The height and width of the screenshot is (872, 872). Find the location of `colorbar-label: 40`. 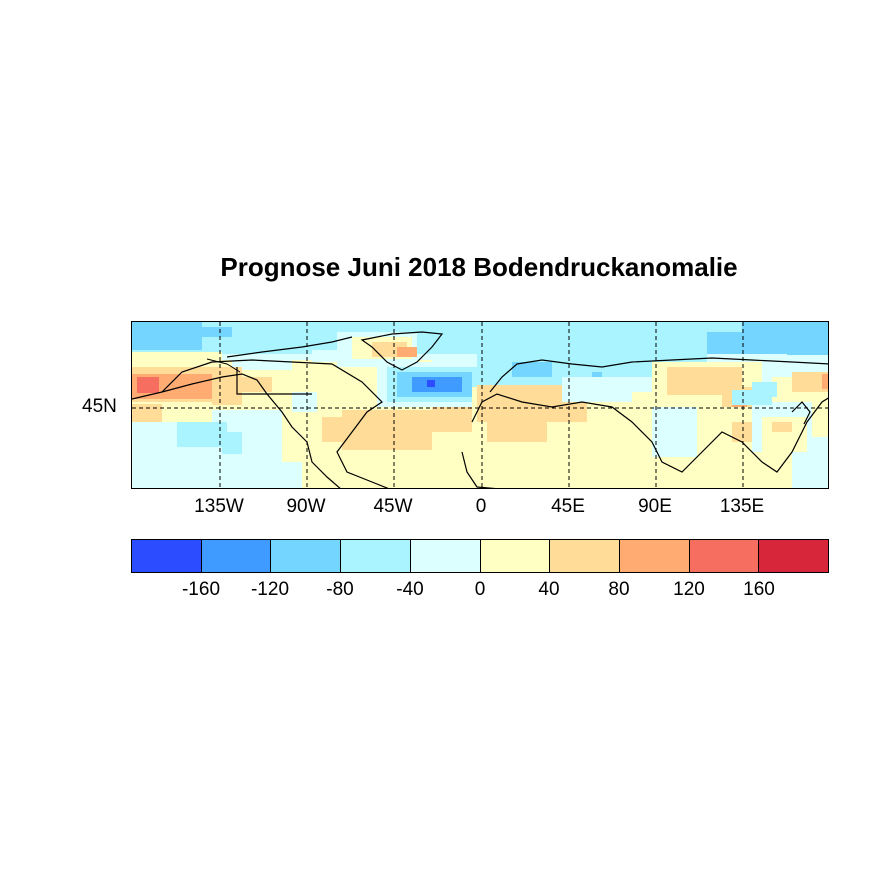

colorbar-label: 40 is located at coordinates (549, 589).